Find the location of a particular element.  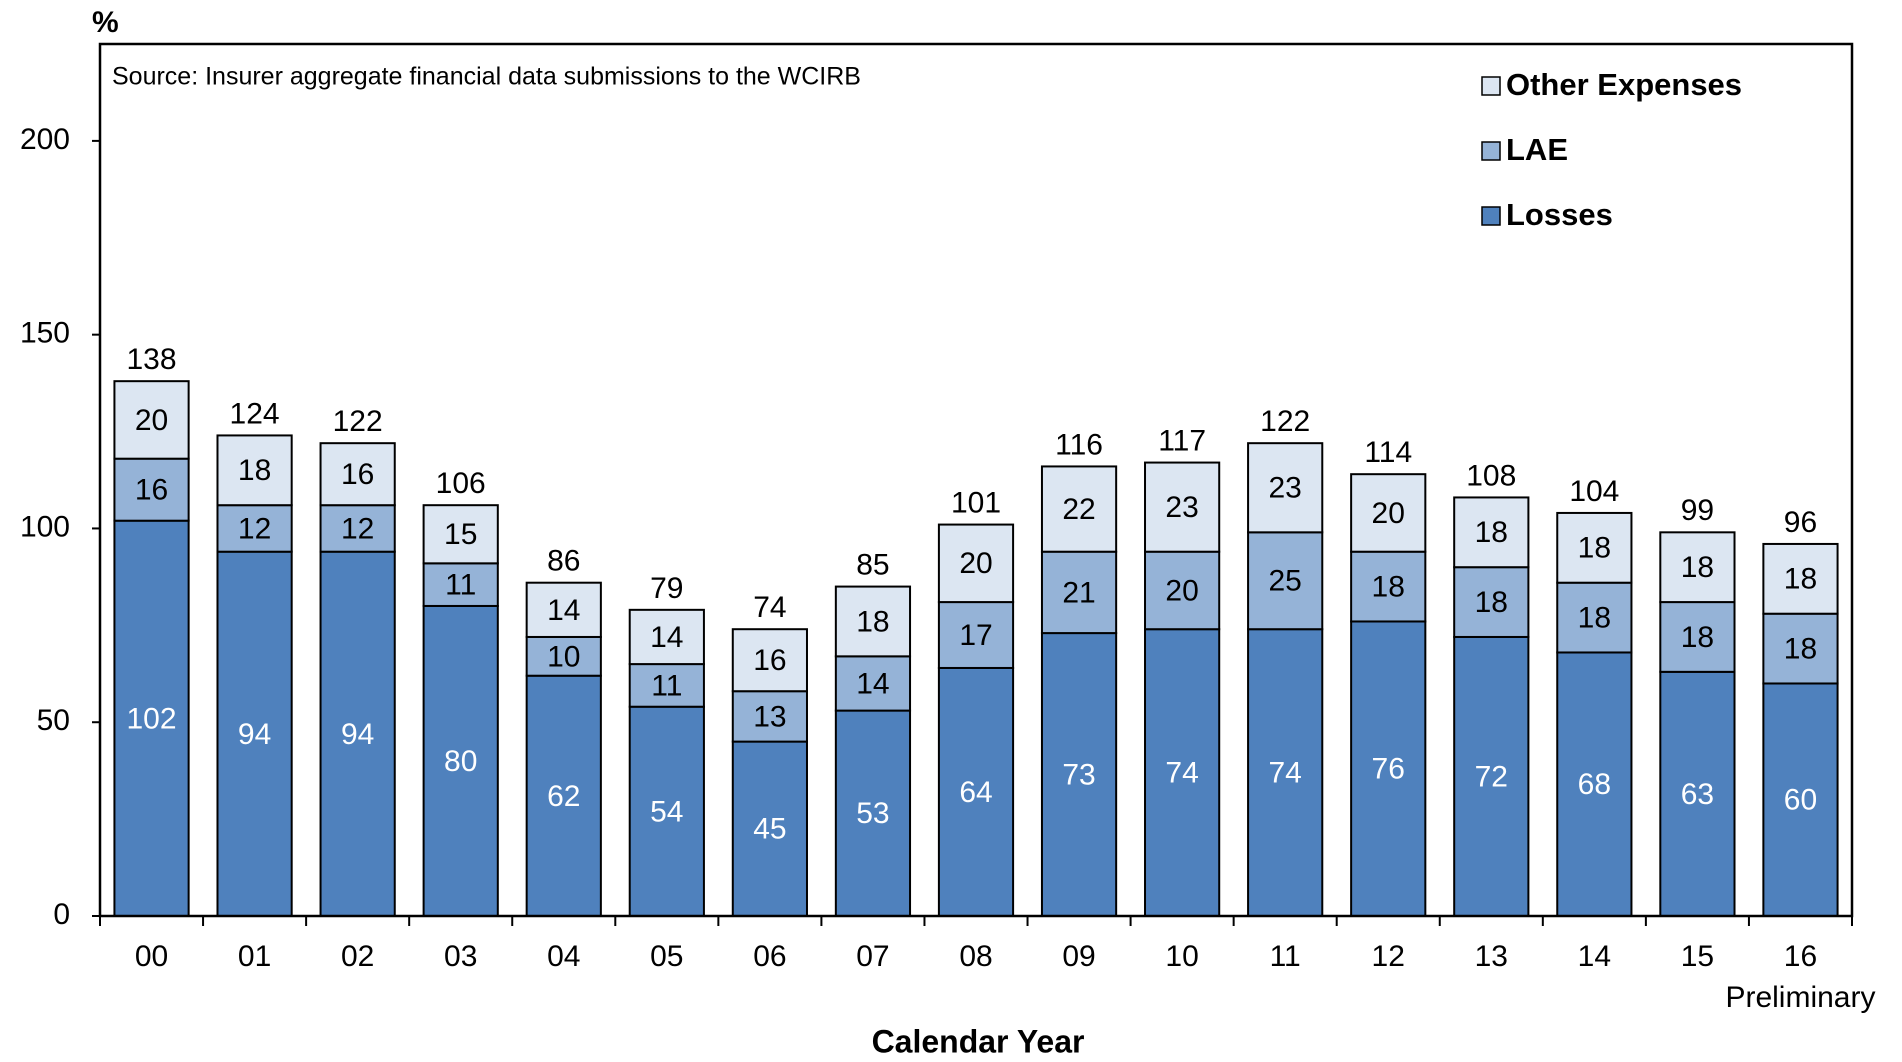

data-label: 63 is located at coordinates (1697, 794).